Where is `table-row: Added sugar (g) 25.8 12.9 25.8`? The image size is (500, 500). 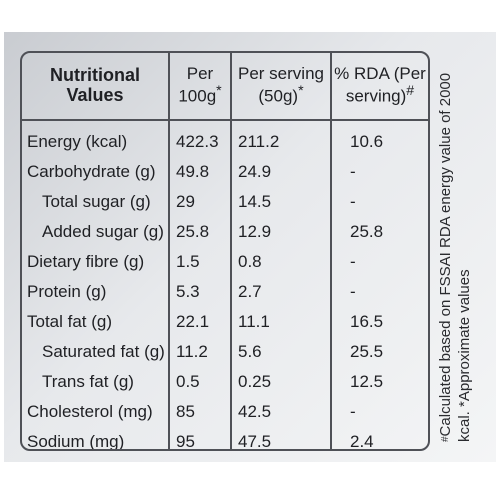
table-row: Added sugar (g) 25.8 12.9 25.8 is located at coordinates (225, 232).